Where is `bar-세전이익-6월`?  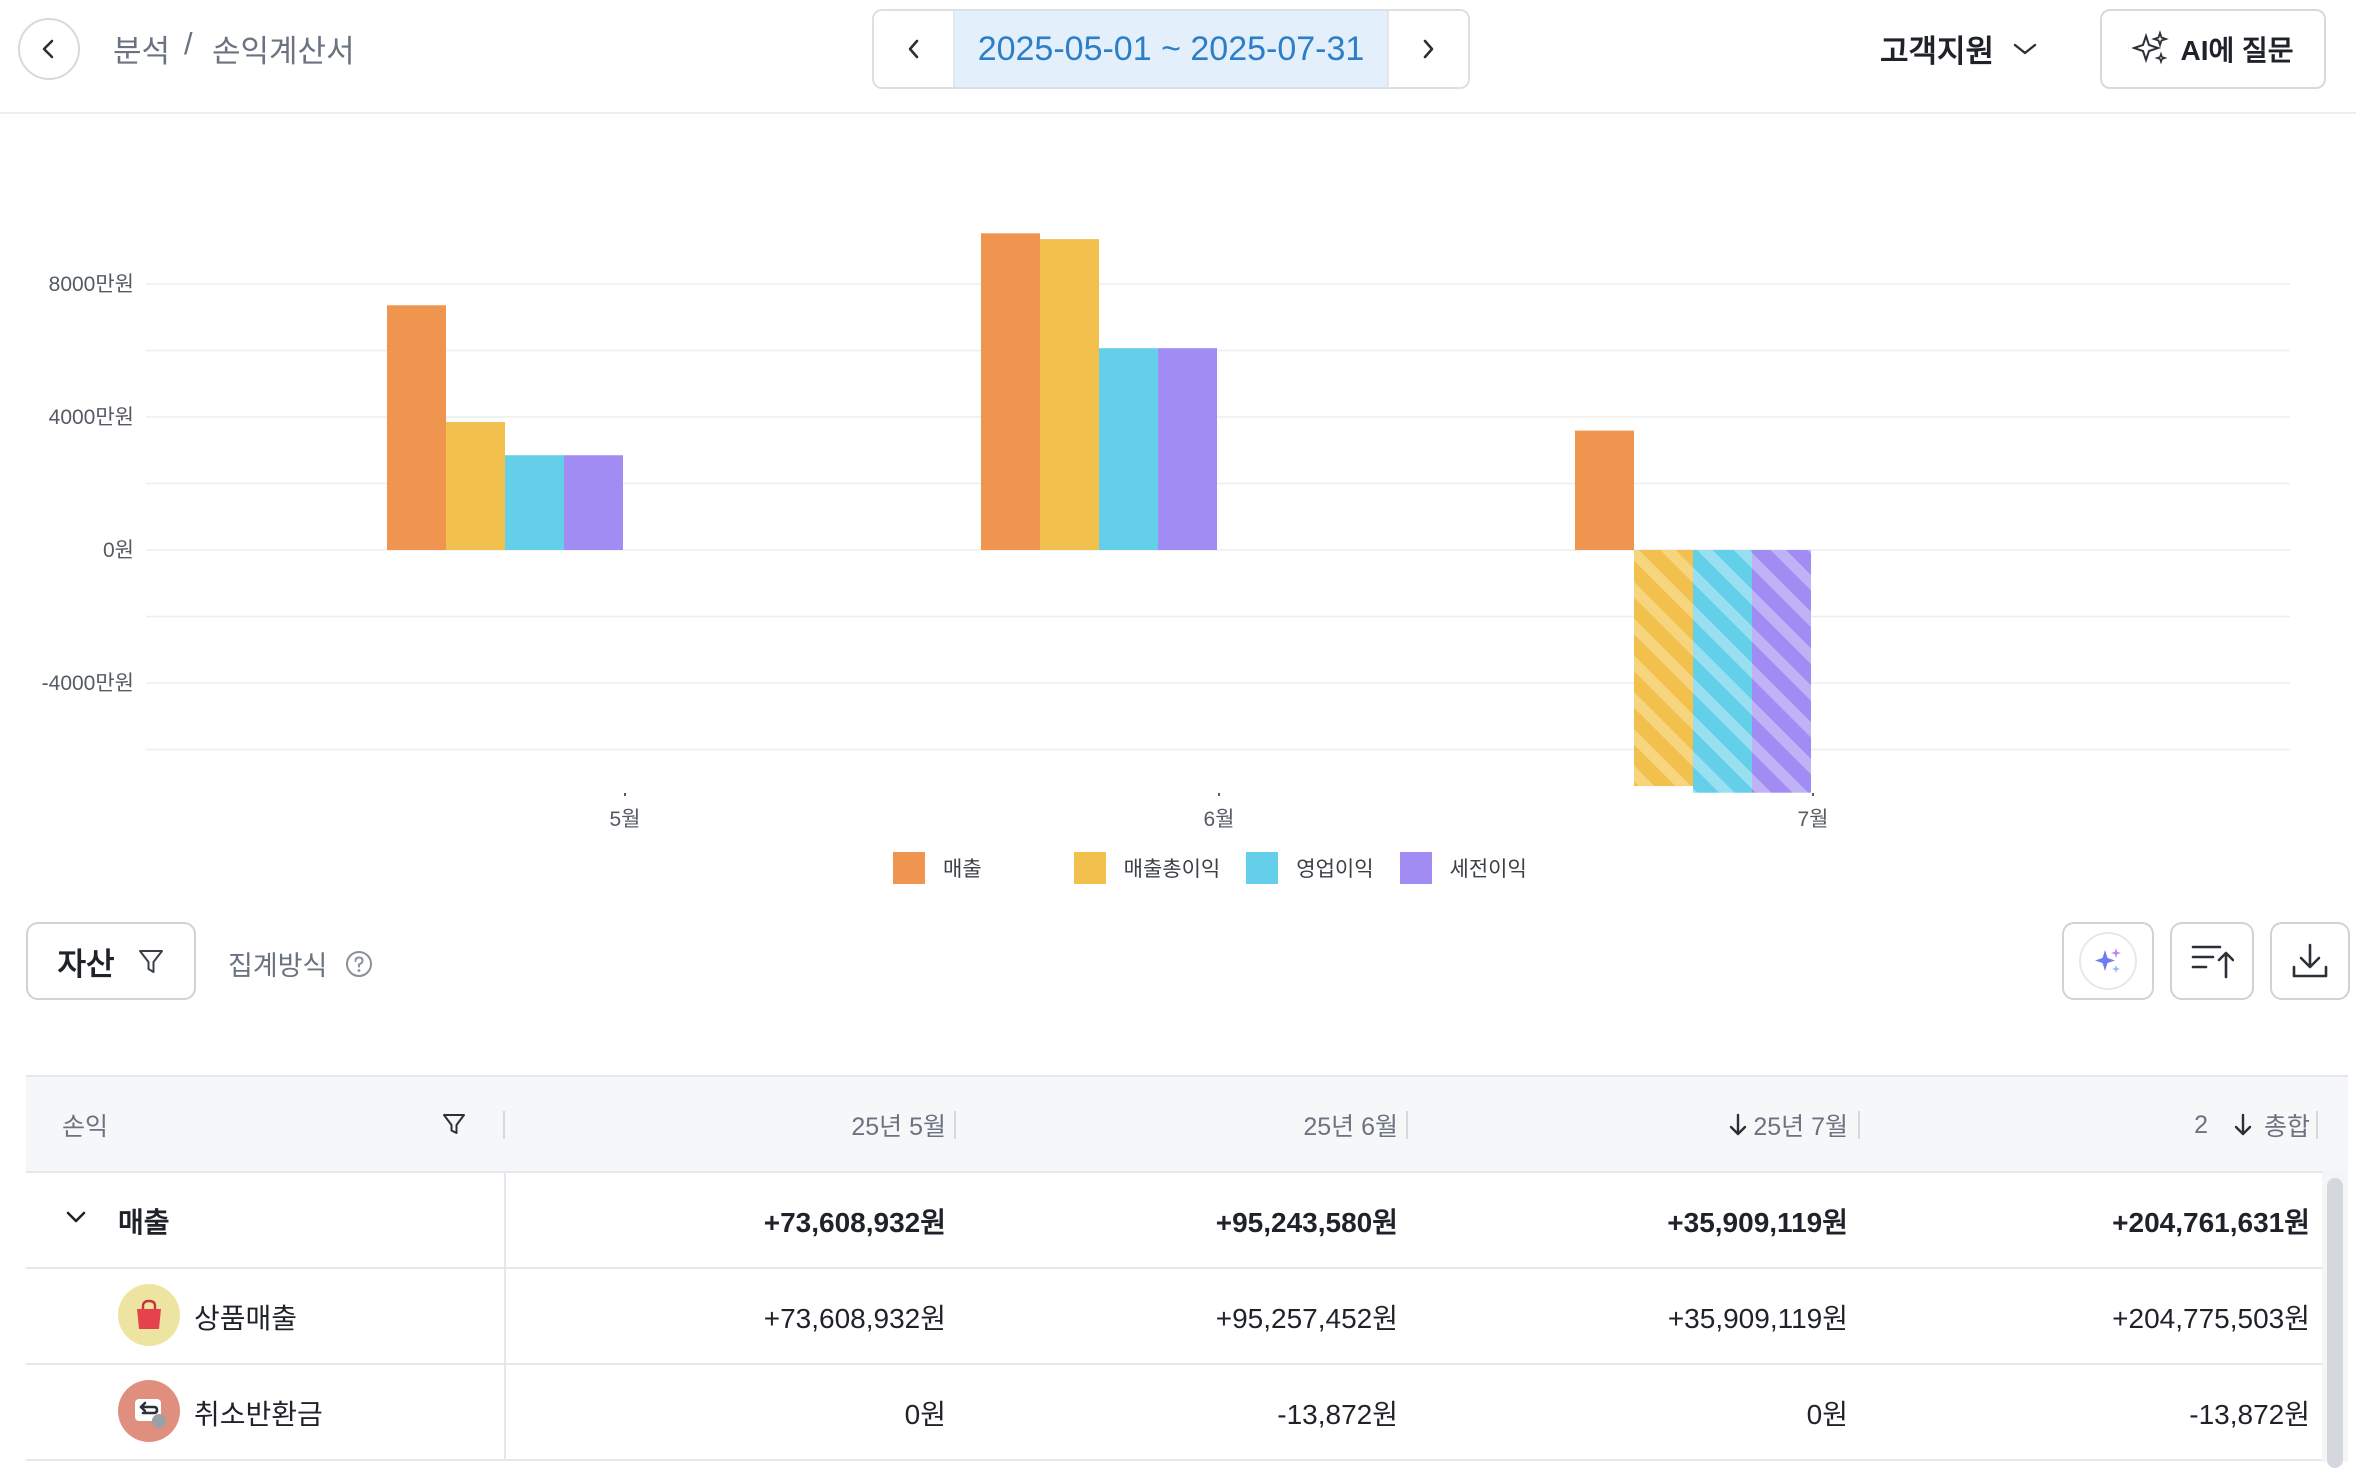 bar-세전이익-6월 is located at coordinates (1187, 449).